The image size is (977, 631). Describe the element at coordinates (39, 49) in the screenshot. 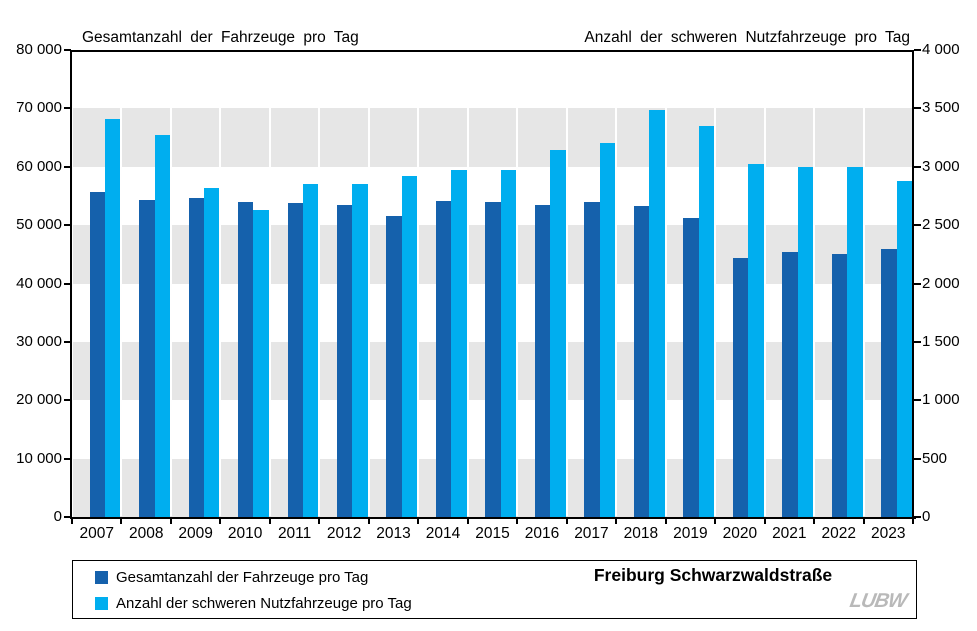

I see `left-axis-tick-label: 80 000` at that location.